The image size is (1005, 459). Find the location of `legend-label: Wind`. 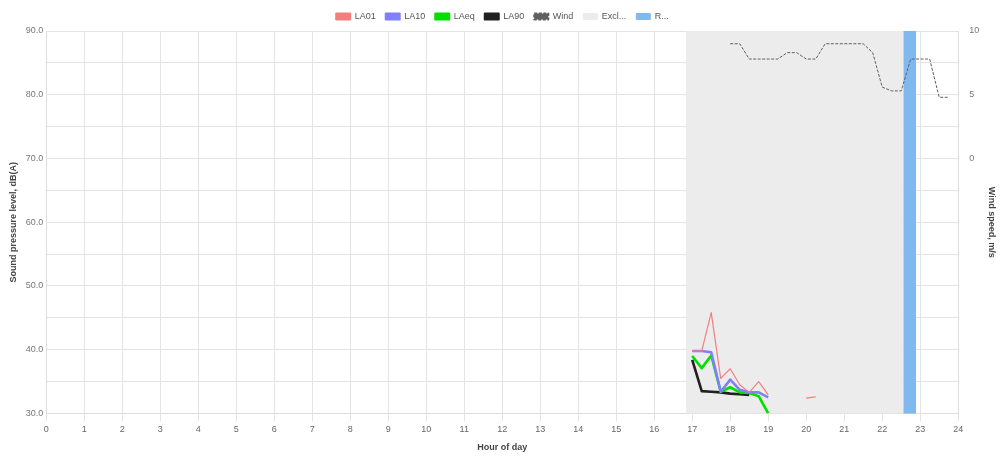

legend-label: Wind is located at coordinates (563, 15).